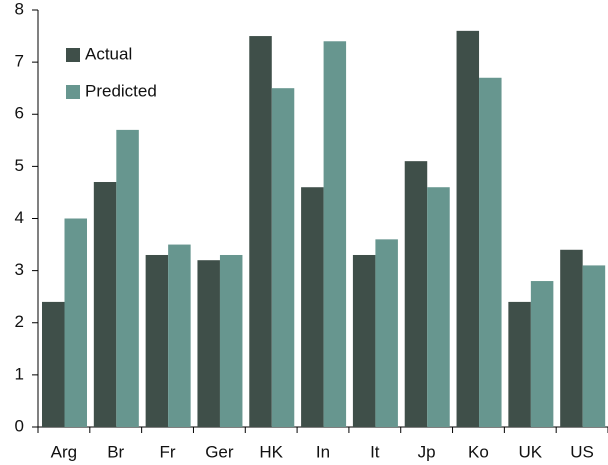  I want to click on x-tick-label: Ko, so click(478, 451).